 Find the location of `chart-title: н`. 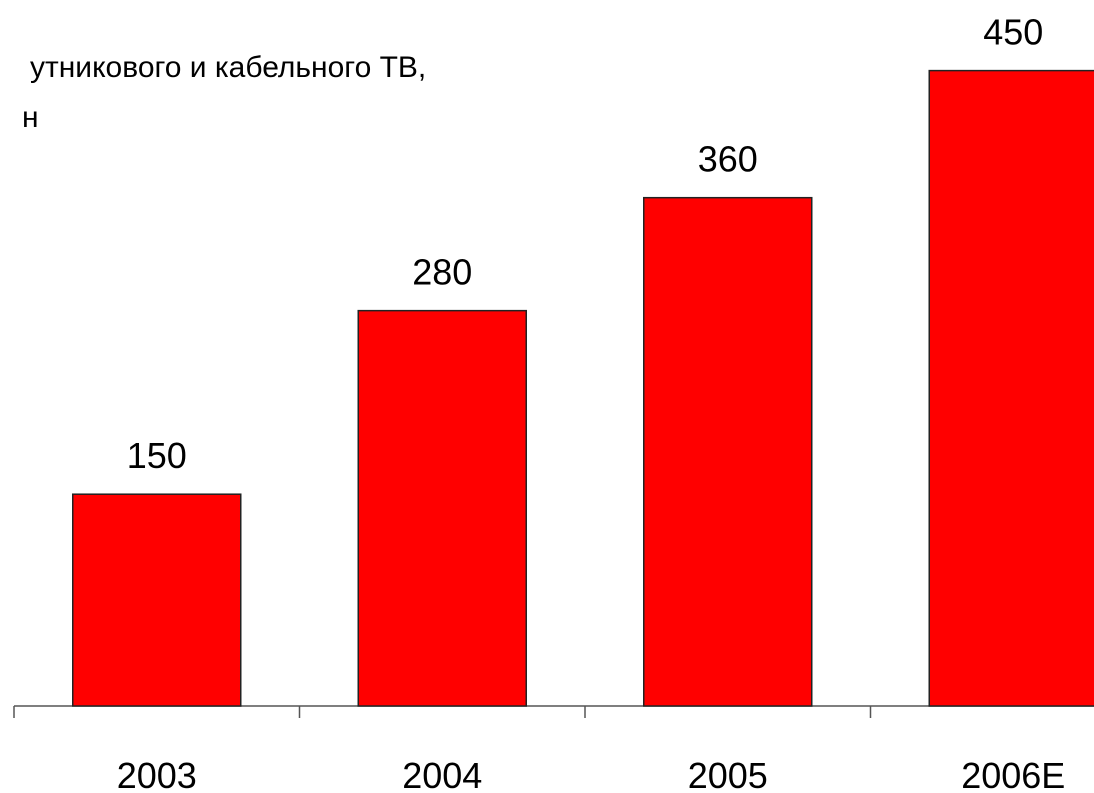

chart-title: н is located at coordinates (30, 117).